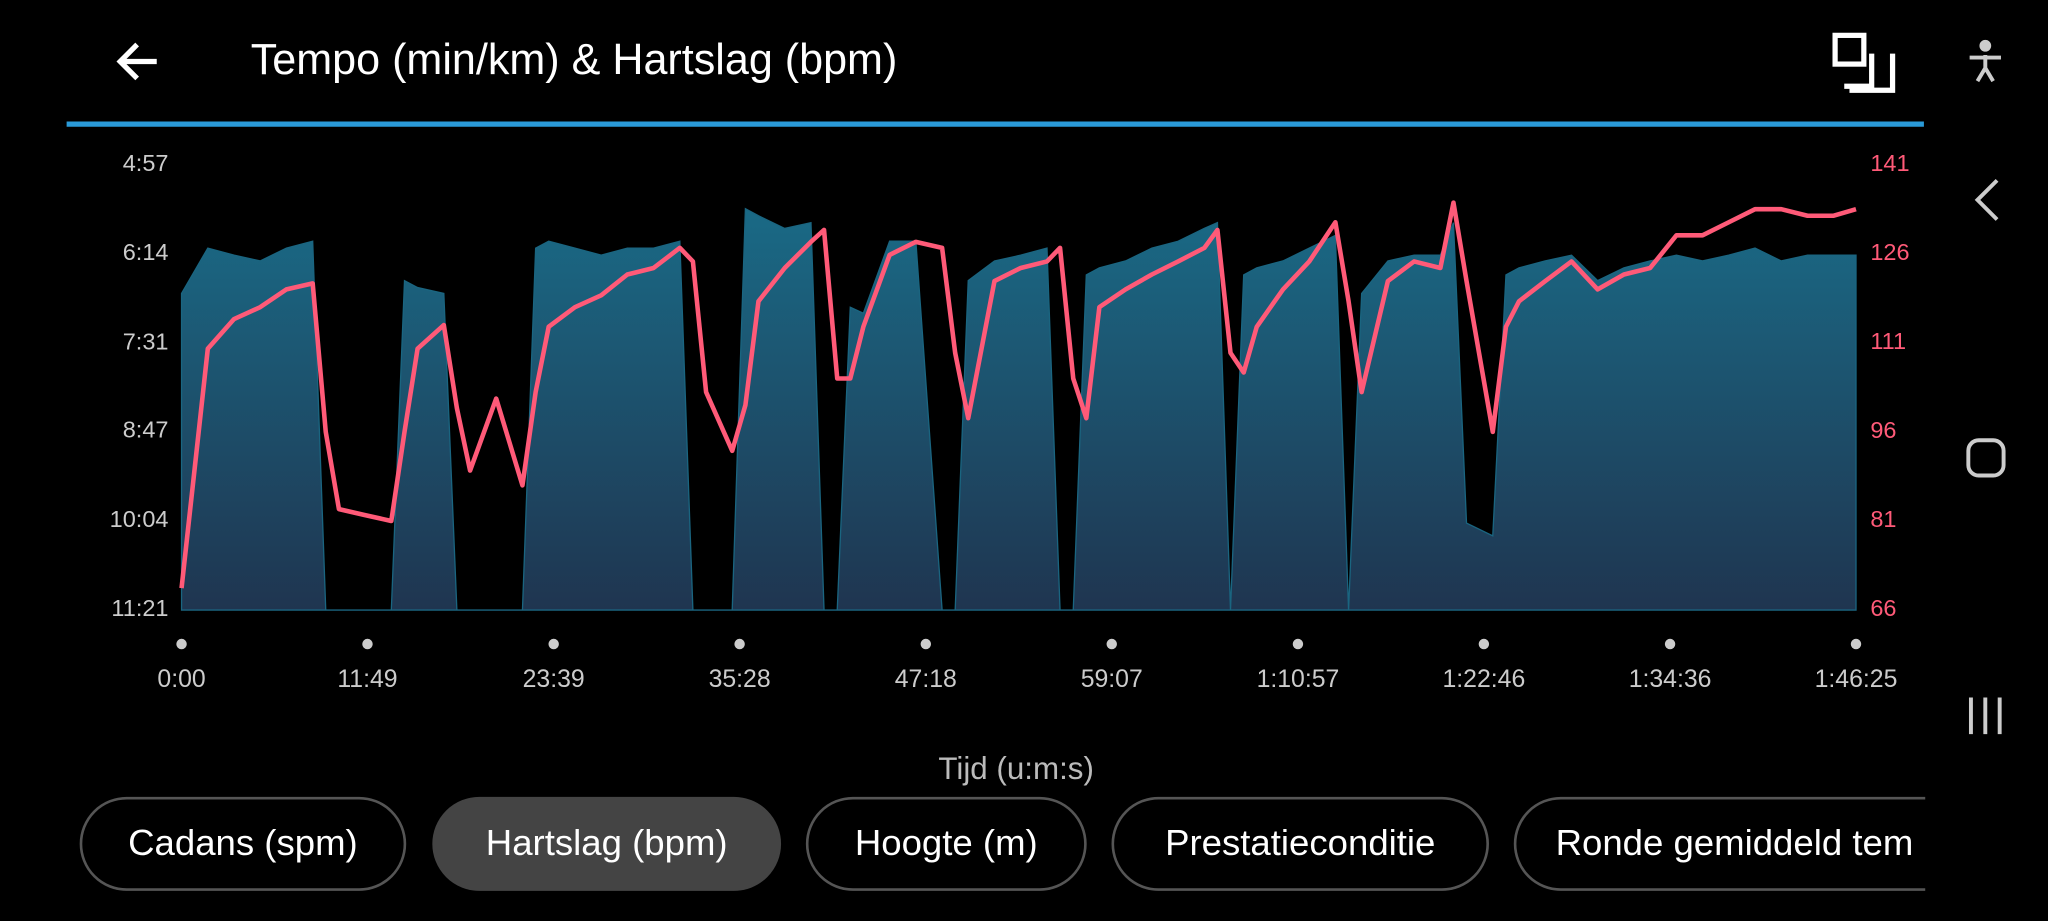 The height and width of the screenshot is (921, 2048). What do you see at coordinates (1670, 679) in the screenshot?
I see `x-tick-label: 1:34:36` at bounding box center [1670, 679].